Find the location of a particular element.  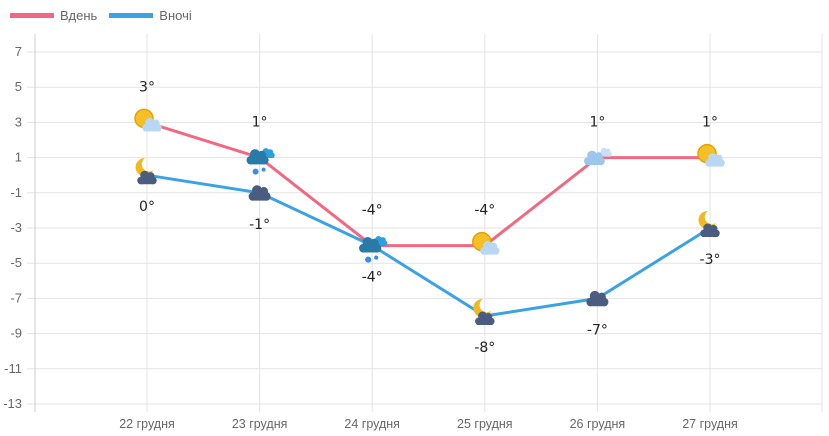

legend-item-night: Вночі is located at coordinates (150, 15).